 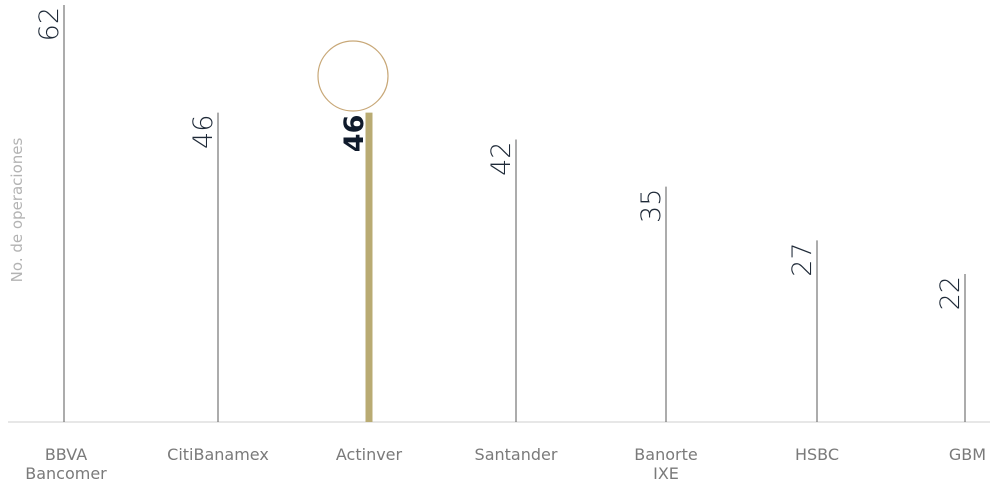 I want to click on value-label-5: 27, so click(x=802, y=259).